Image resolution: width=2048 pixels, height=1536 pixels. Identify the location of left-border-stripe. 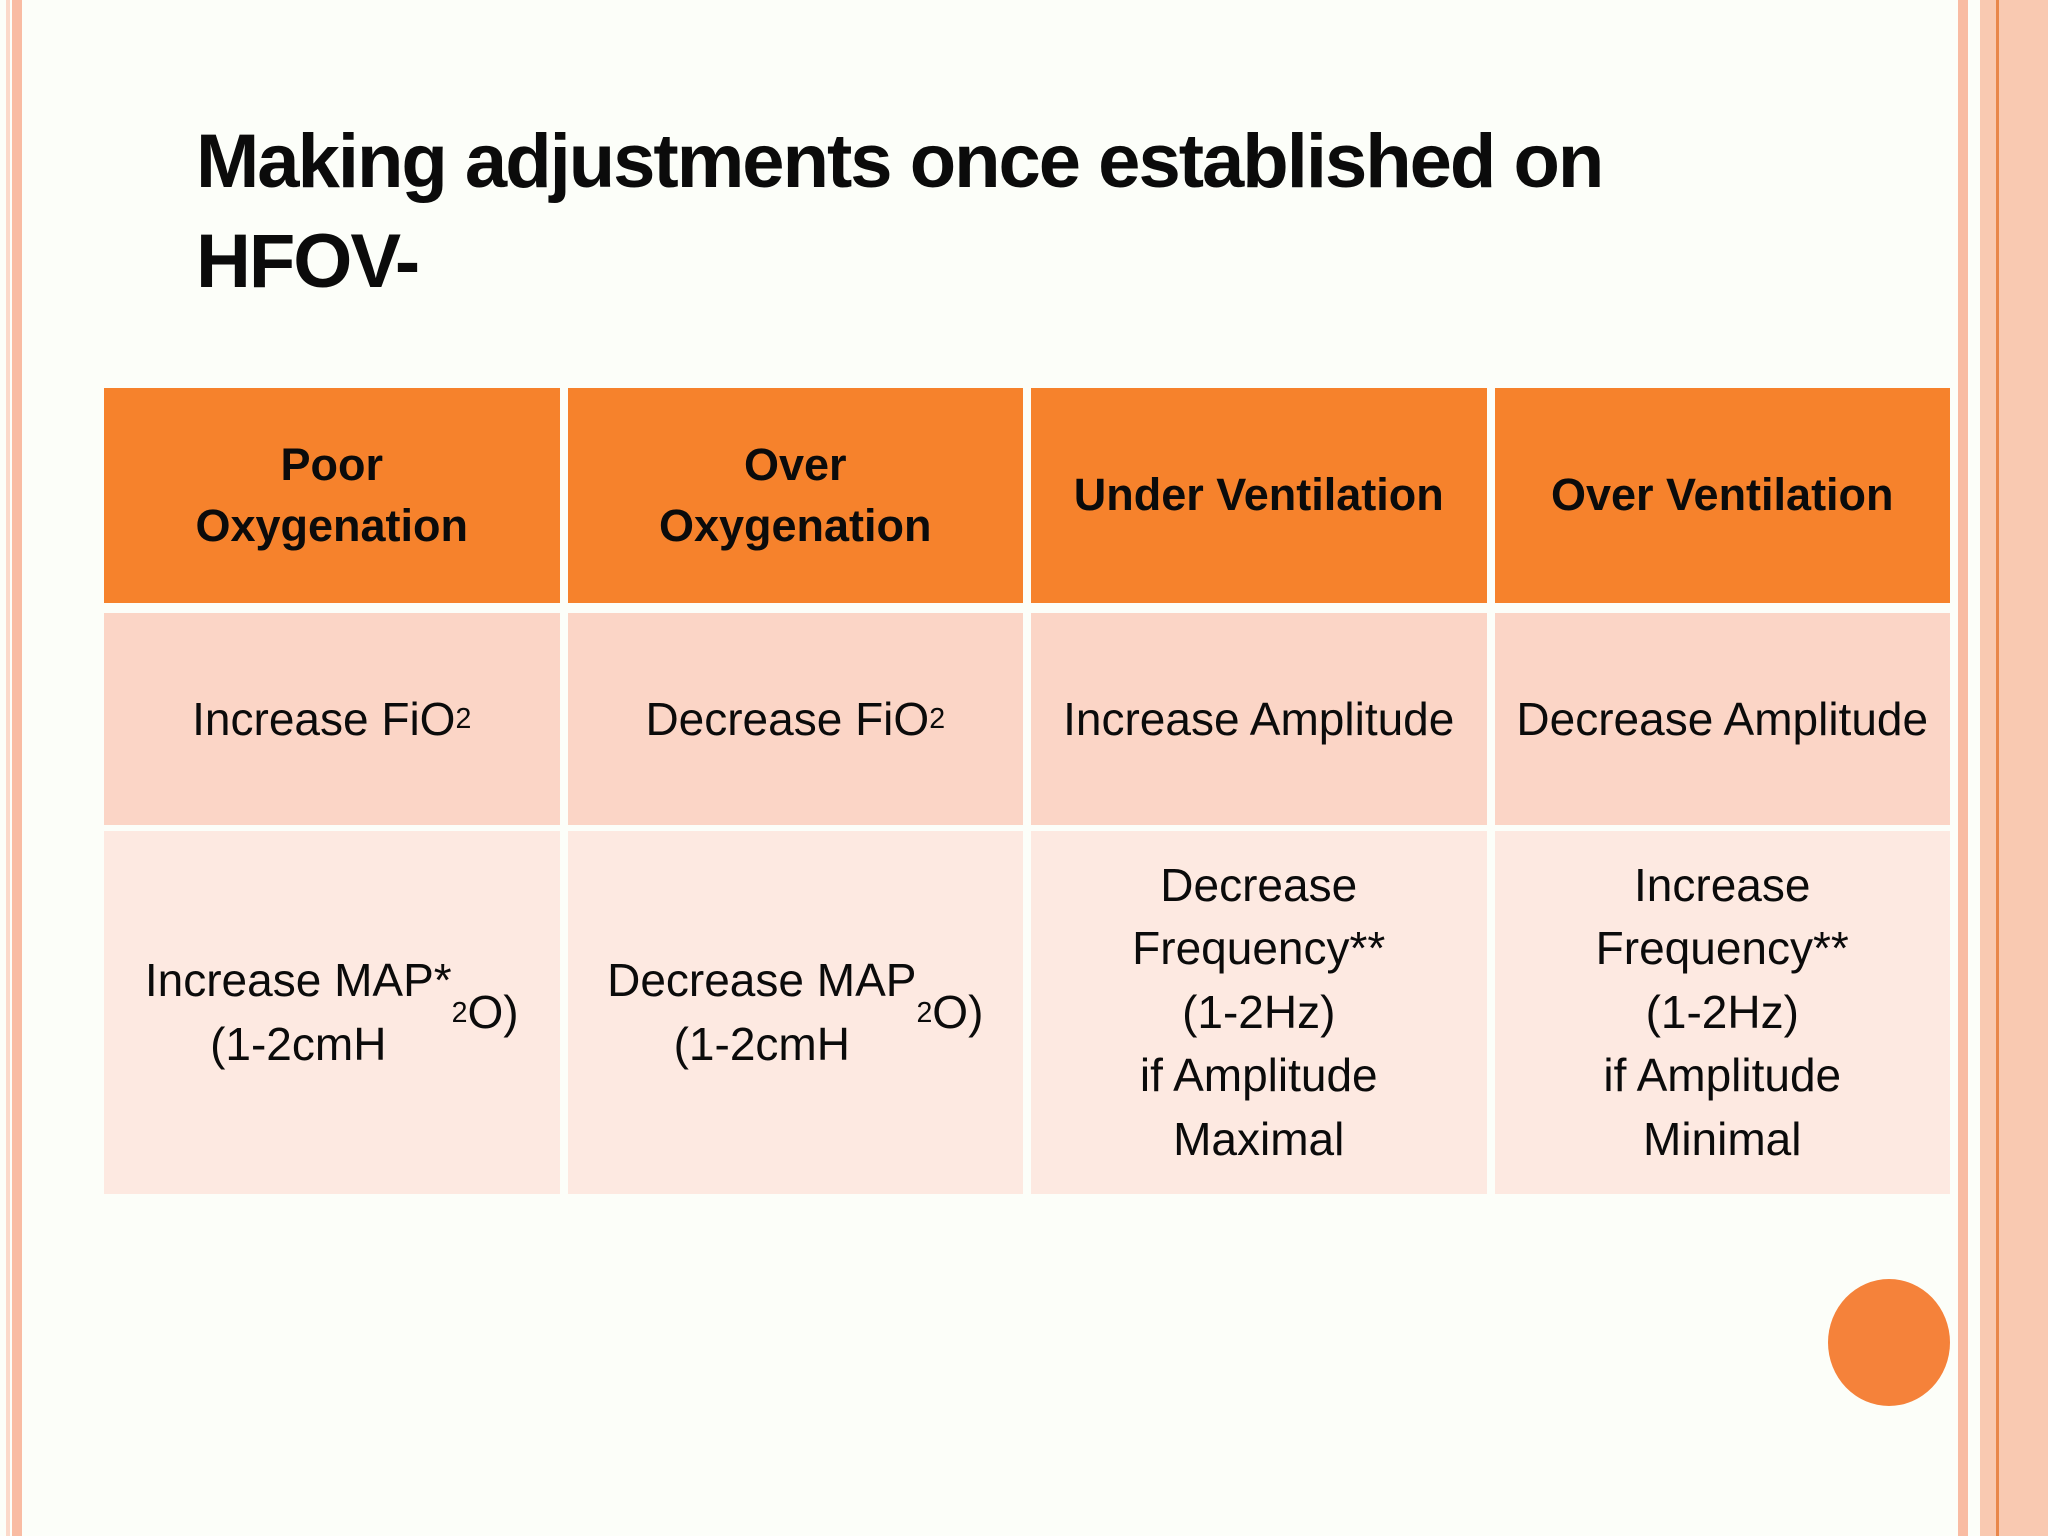
(17, 768).